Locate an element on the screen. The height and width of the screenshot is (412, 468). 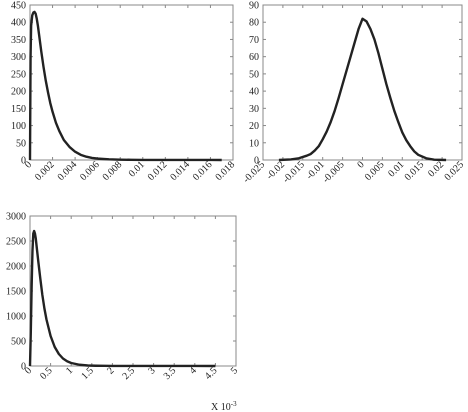
y-tick-label: 100 is located at coordinates (18, 126).